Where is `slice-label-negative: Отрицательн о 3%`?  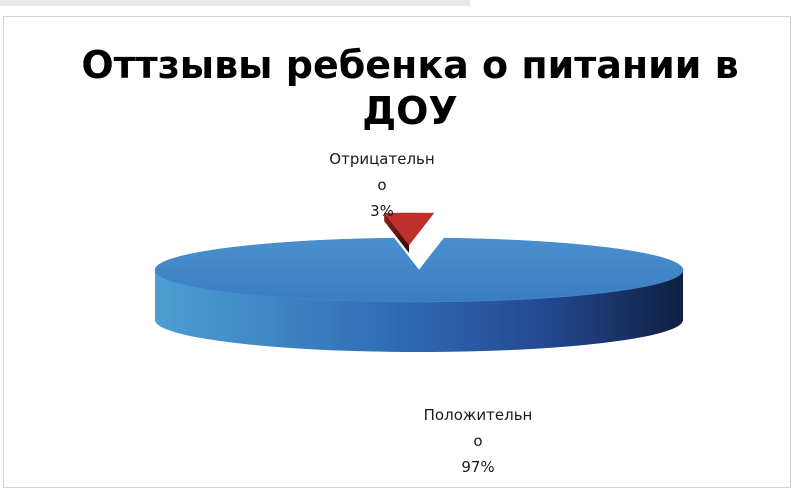
slice-label-negative: Отрицательн о 3% is located at coordinates (381, 185).